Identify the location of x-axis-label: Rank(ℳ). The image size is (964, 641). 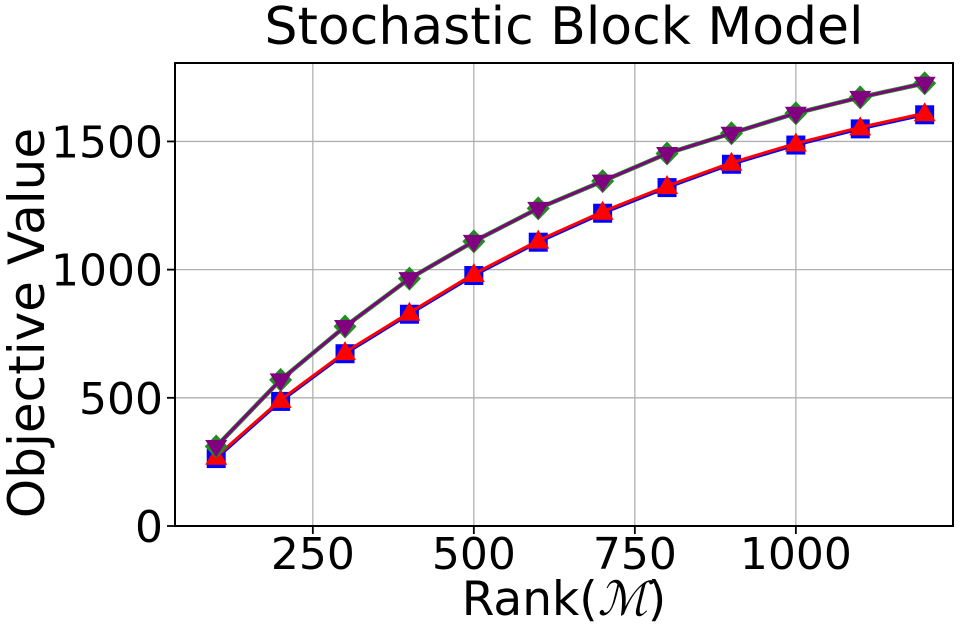
(564, 599).